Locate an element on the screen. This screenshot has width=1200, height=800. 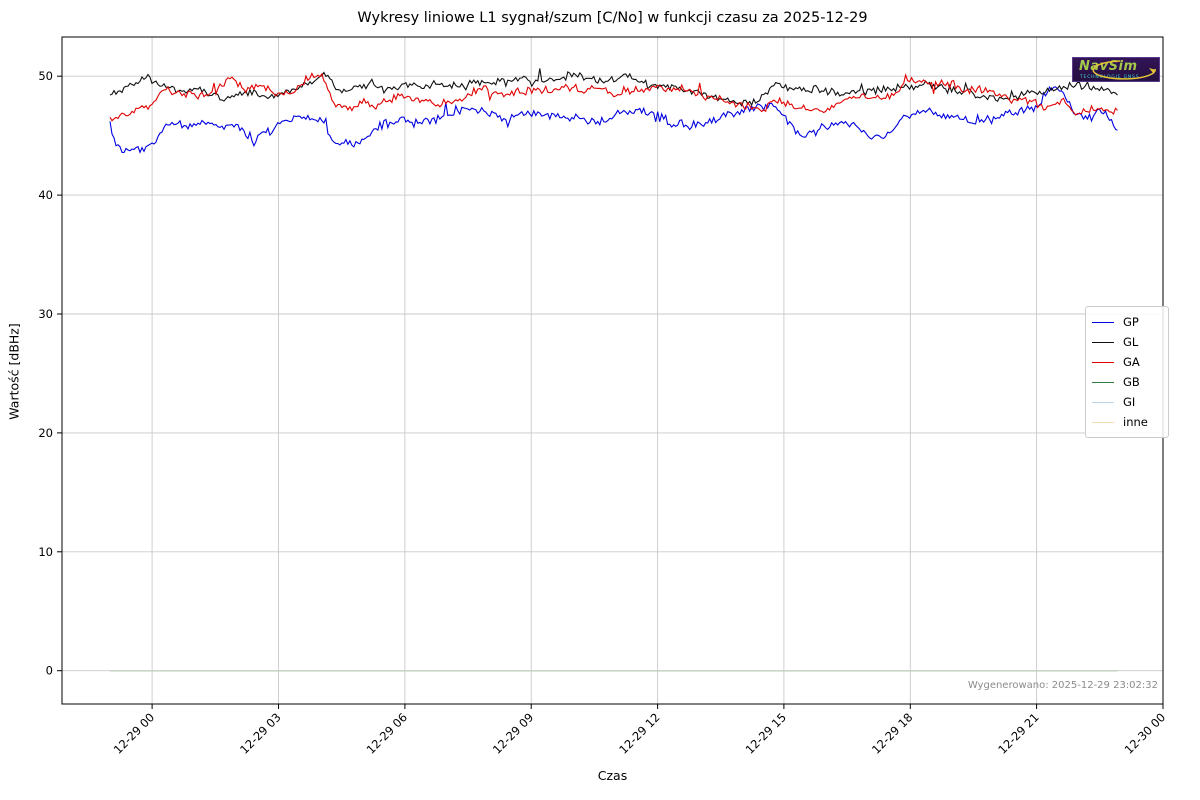
x-tick-label: 12-29 00 is located at coordinates (134, 733).